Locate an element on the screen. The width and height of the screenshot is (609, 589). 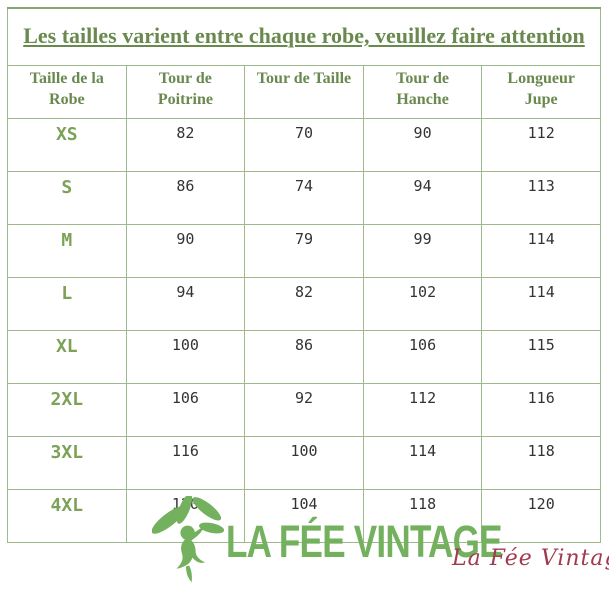
waist-value: 82 is located at coordinates (304, 304).